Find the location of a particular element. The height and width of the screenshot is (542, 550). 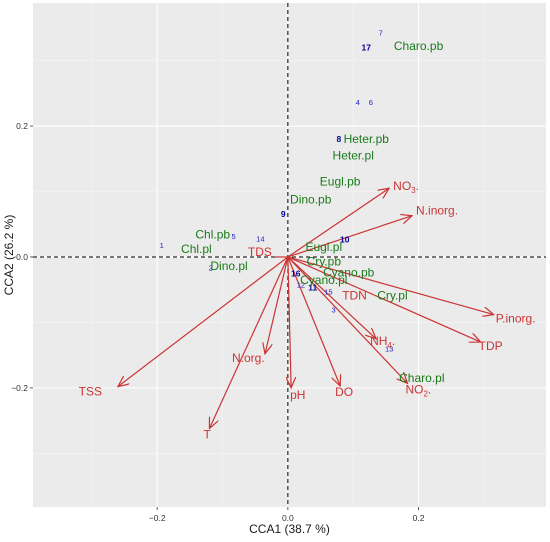

arrow-pinorg is located at coordinates (390, 285).